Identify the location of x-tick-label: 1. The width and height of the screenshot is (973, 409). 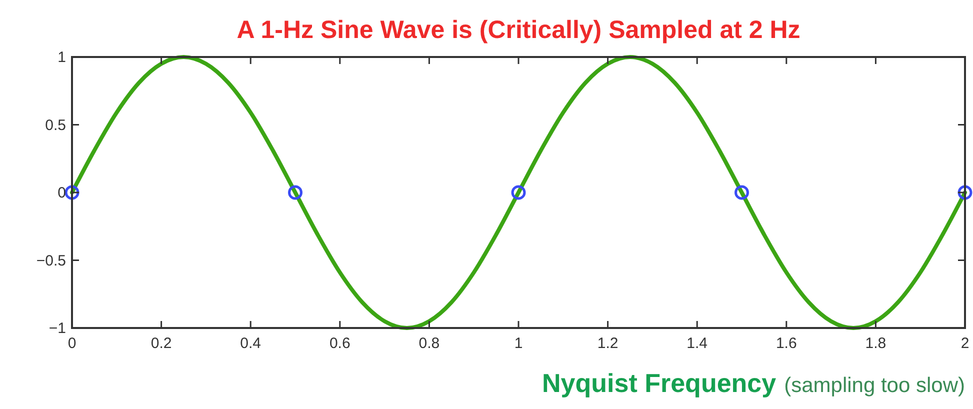
(518, 343).